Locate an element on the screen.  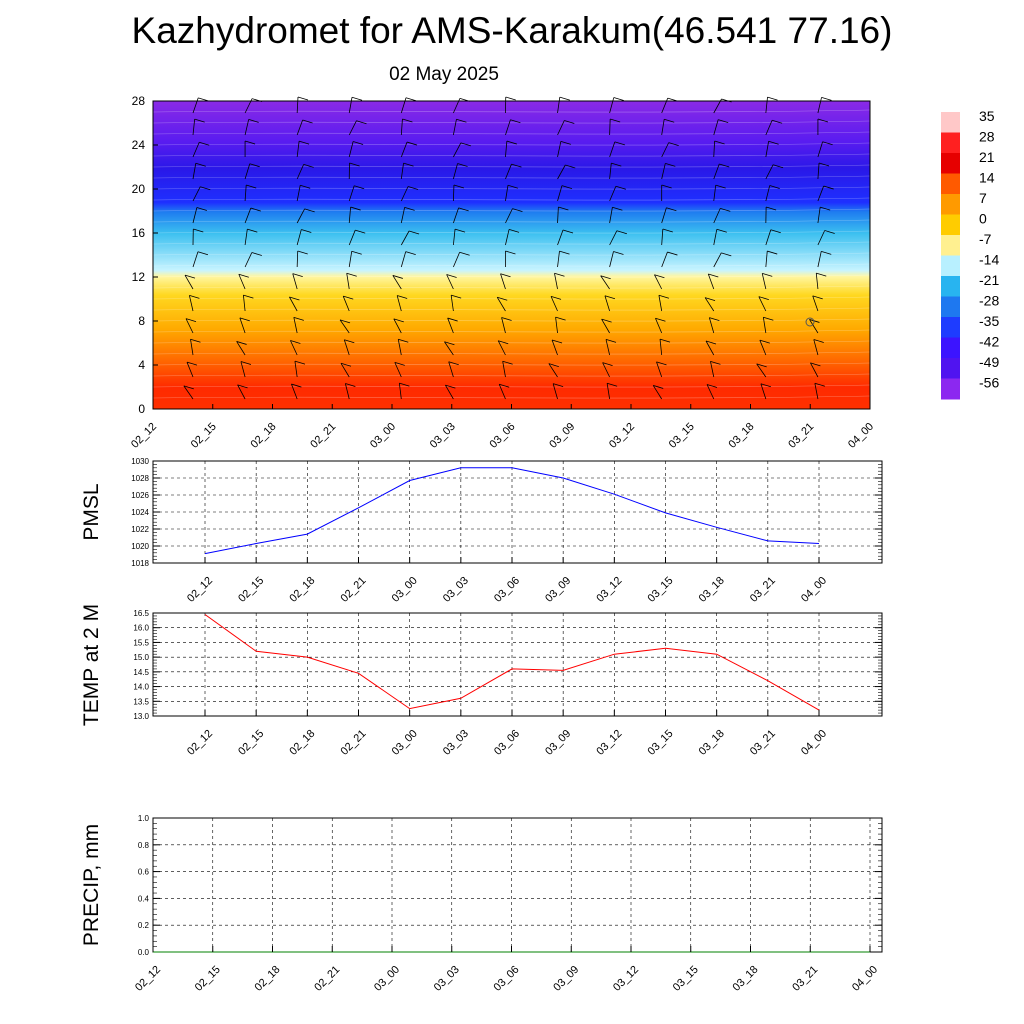
colorbar-label: -35 is located at coordinates (989, 321).